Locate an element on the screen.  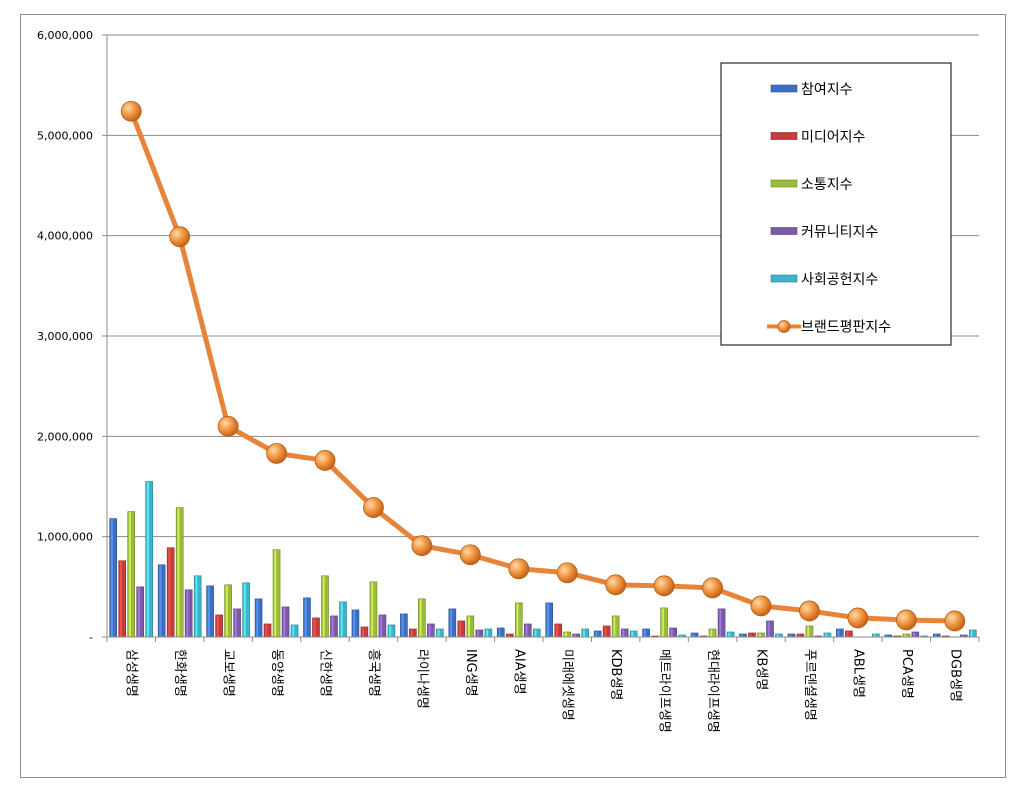
x-tick-label: ING생명 is located at coordinates (470, 673).